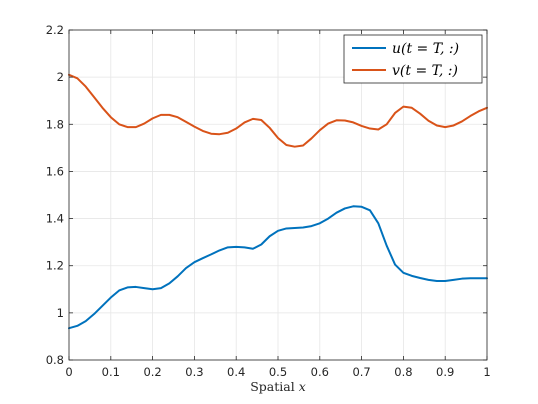  Describe the element at coordinates (445, 372) in the screenshot. I see `x-tick-label: 0.9` at that location.